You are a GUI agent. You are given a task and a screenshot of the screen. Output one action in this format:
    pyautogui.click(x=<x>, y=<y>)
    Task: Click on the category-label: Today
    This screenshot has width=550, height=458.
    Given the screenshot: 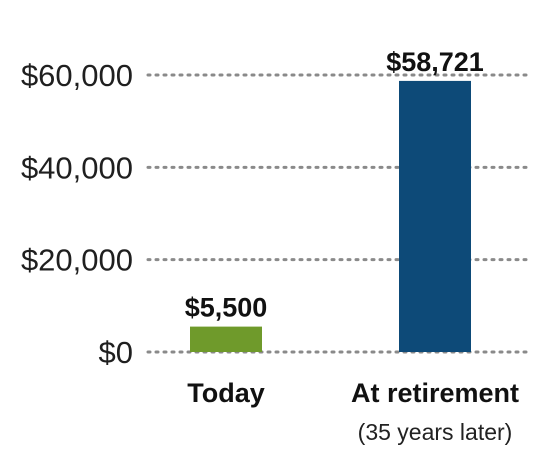 What is the action you would take?
    pyautogui.click(x=226, y=393)
    